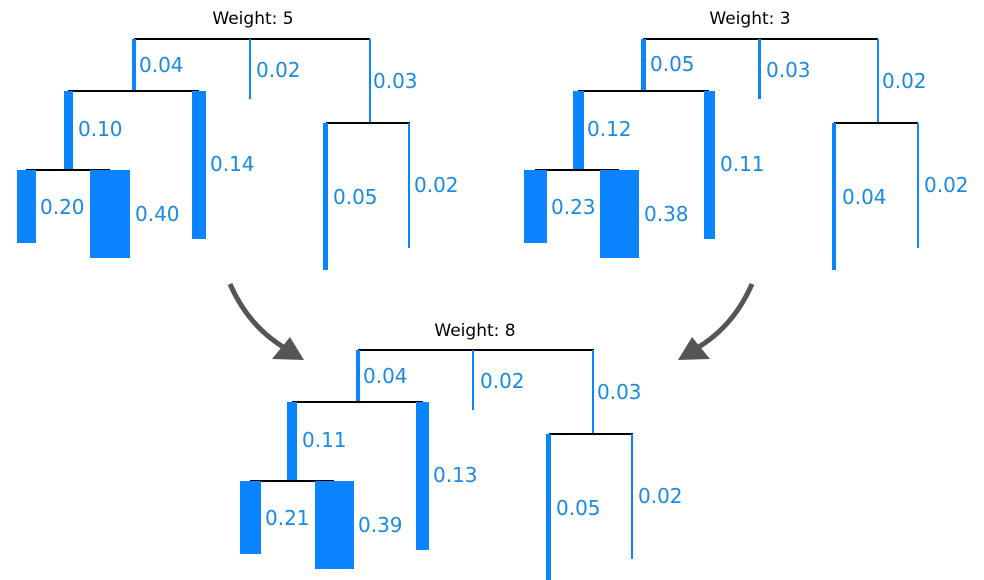 This screenshot has width=984, height=580. What do you see at coordinates (474, 331) in the screenshot?
I see `tree-title: Weight: 8` at bounding box center [474, 331].